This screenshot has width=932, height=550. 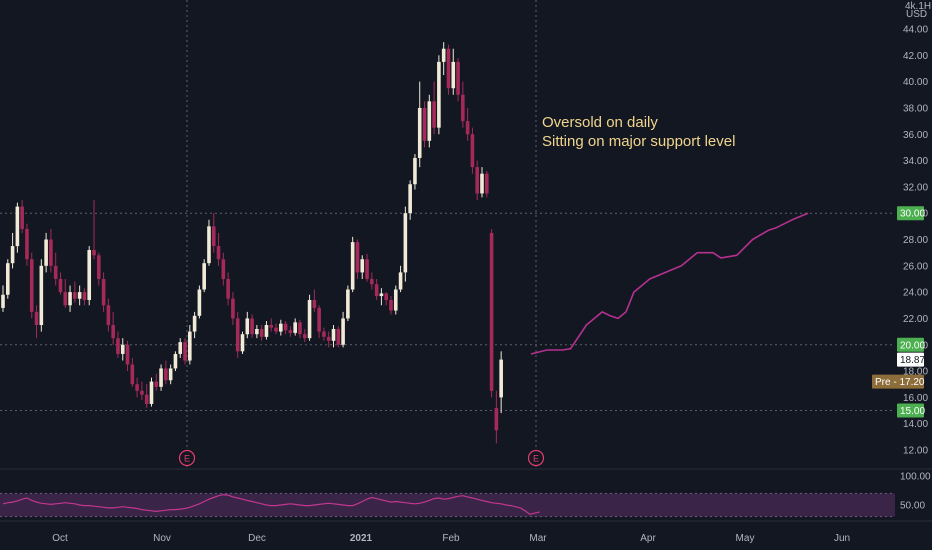 What do you see at coordinates (915, 82) in the screenshot?
I see `price-tick-label: 40.00` at bounding box center [915, 82].